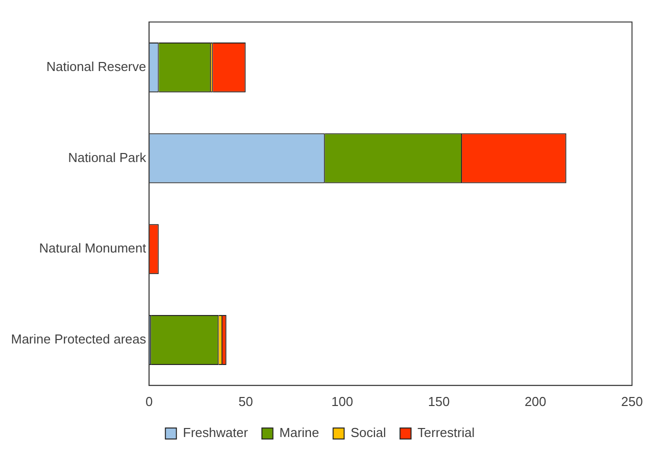 The height and width of the screenshot is (458, 654). I want to click on legend-label: Terrestrial, so click(446, 432).